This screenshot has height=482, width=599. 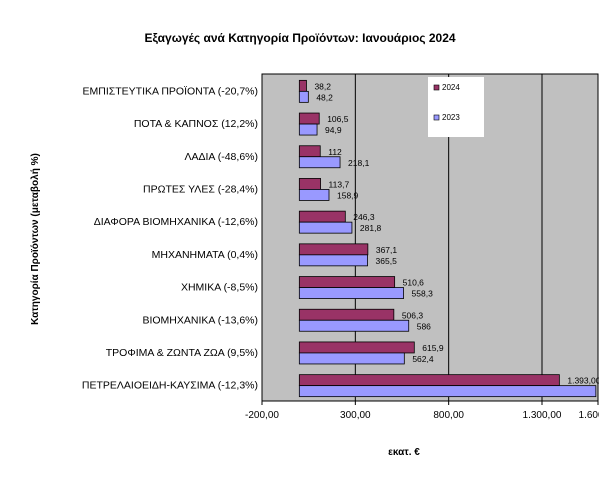 I want to click on category-label: ΠΟΤΑ & ΚΑΠΝΟΣ (12,2%), so click(x=196, y=124).